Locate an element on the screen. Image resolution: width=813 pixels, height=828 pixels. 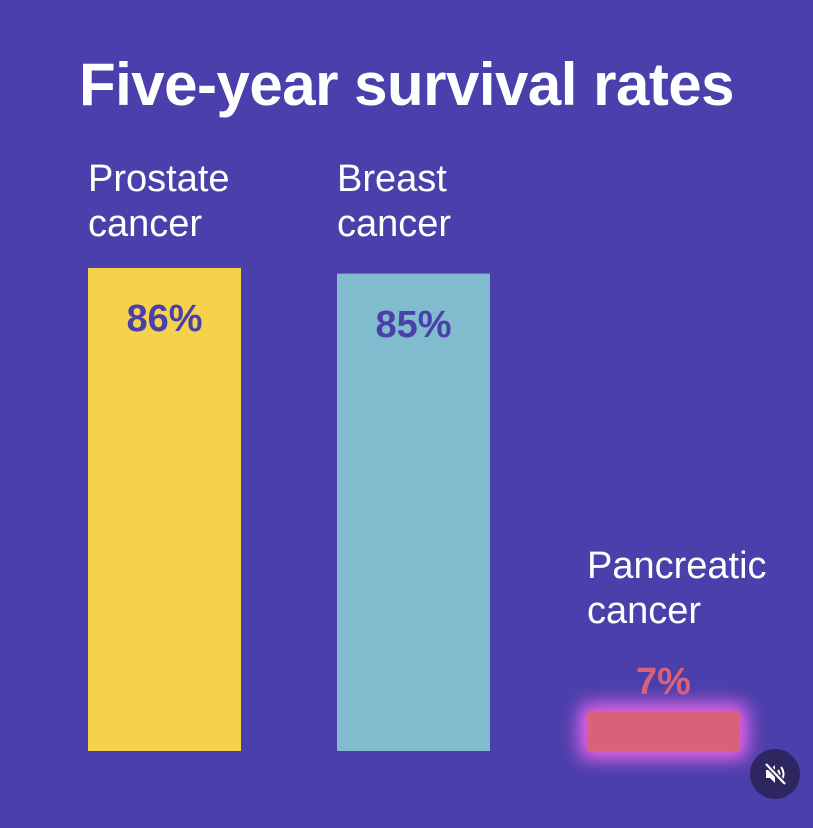
category-label-line: Breast is located at coordinates (392, 179).